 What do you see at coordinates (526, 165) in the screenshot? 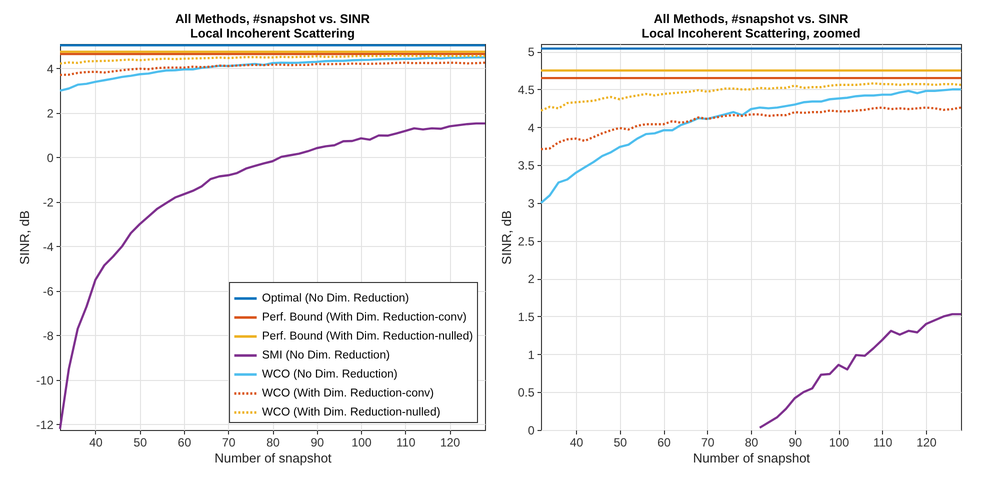
I see `y-tick-label: 3.5` at bounding box center [526, 165].